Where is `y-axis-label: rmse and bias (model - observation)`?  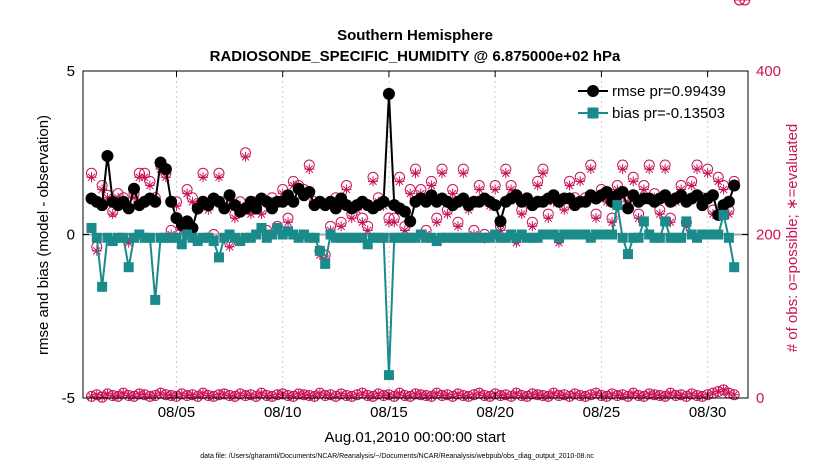 y-axis-label: rmse and bias (model - observation) is located at coordinates (43, 235).